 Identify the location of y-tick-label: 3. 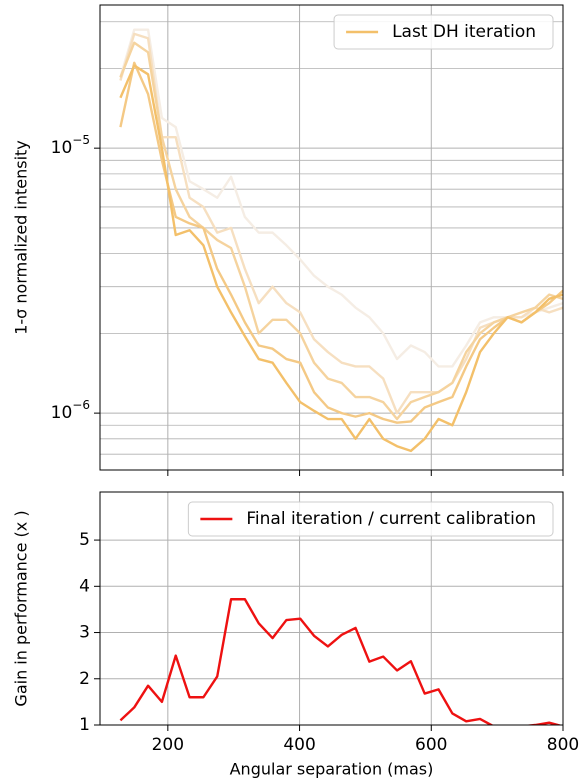
(84, 633).